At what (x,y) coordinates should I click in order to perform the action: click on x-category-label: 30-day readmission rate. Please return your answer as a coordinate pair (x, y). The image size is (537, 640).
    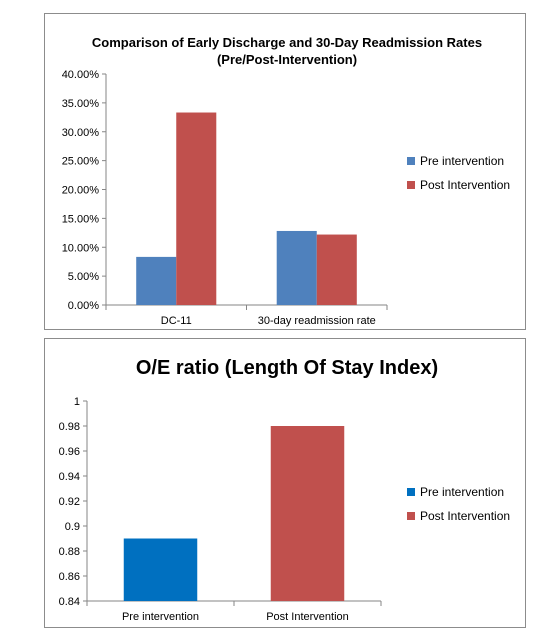
    Looking at the image, I should click on (317, 321).